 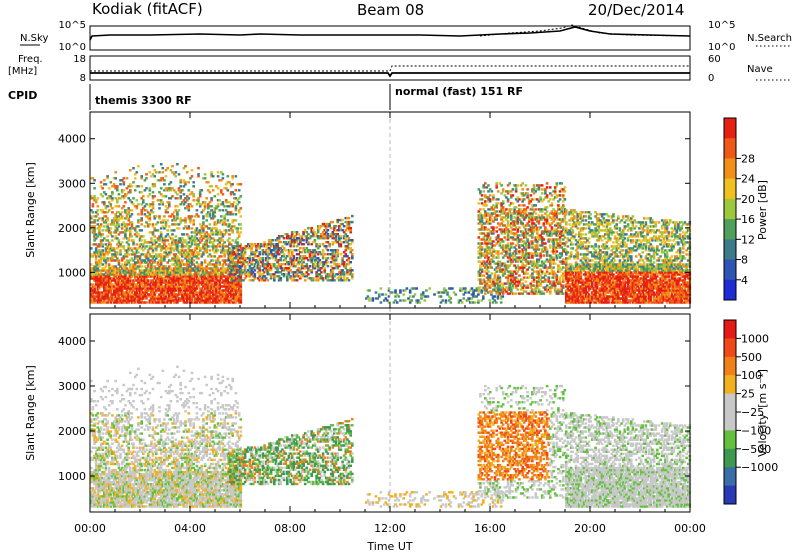 What do you see at coordinates (79, 59) in the screenshot?
I see `freq-tick-top: 18` at bounding box center [79, 59].